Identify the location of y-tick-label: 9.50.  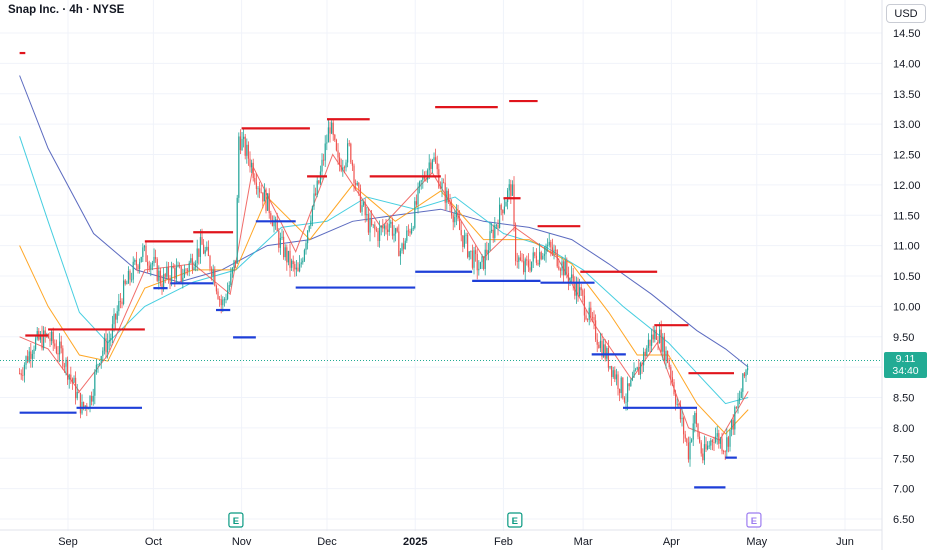
(903, 338).